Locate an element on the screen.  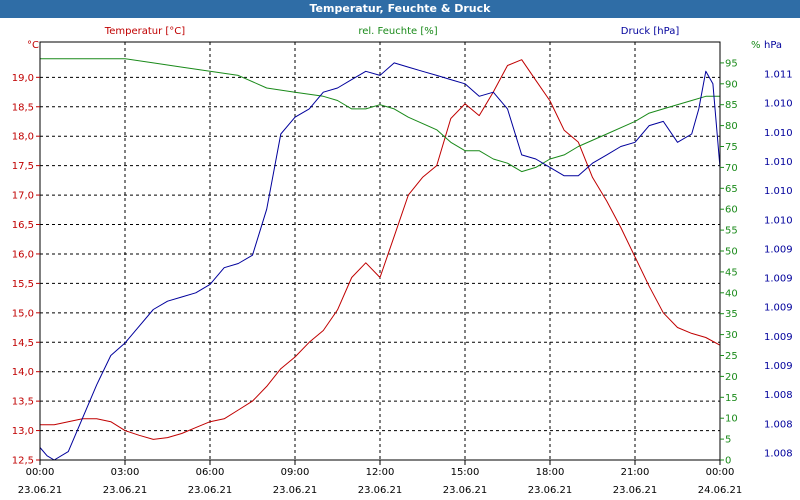
temperature-tick-label: 14,0 is located at coordinates (23, 372).